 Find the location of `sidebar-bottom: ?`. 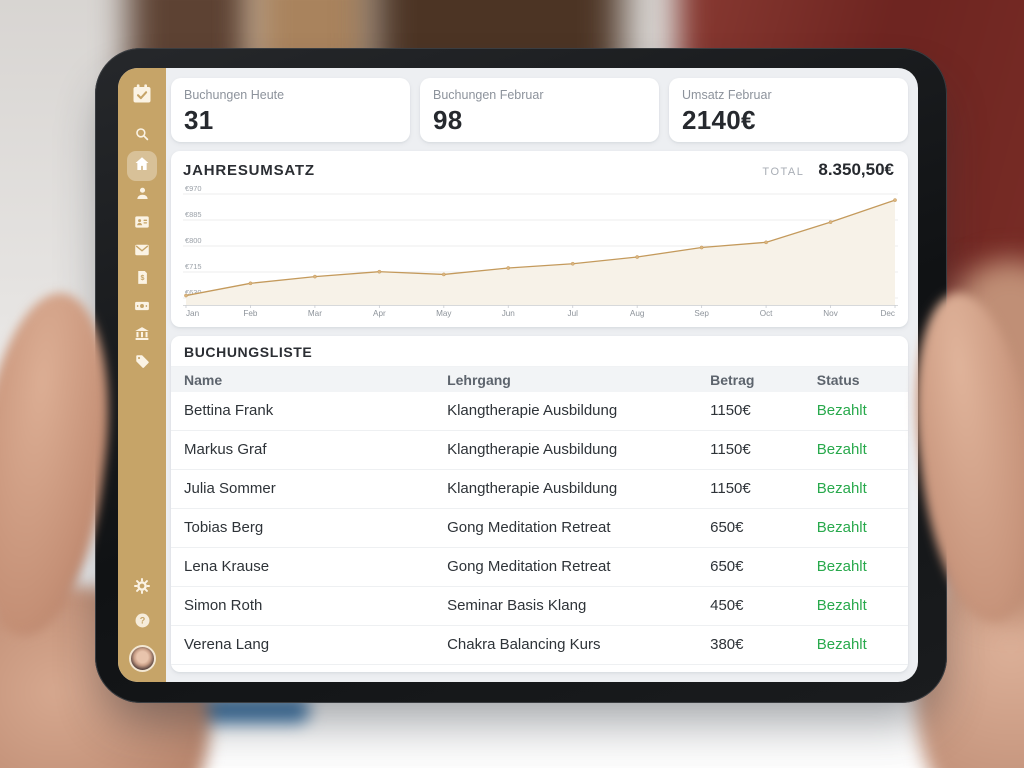

sidebar-bottom: ? is located at coordinates (142, 623).